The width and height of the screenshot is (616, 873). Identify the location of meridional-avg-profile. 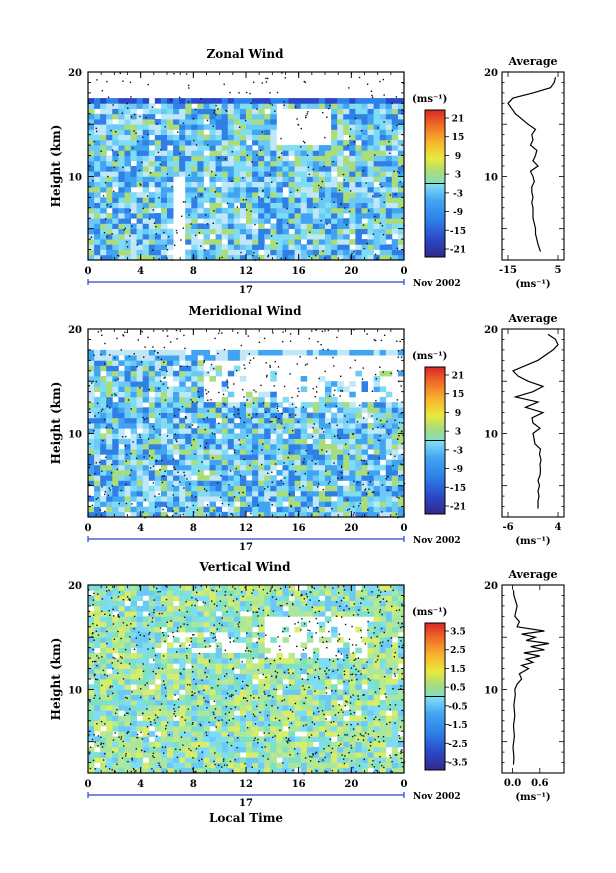
(535, 421).